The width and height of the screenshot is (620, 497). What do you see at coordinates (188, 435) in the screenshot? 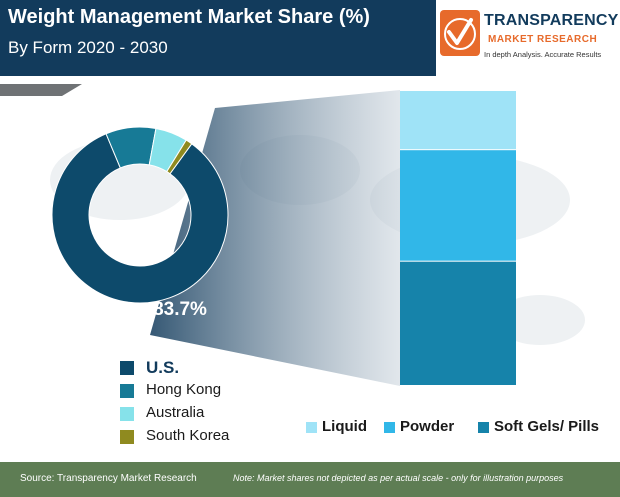
I see `legend-label-south-korea: South Korea` at bounding box center [188, 435].